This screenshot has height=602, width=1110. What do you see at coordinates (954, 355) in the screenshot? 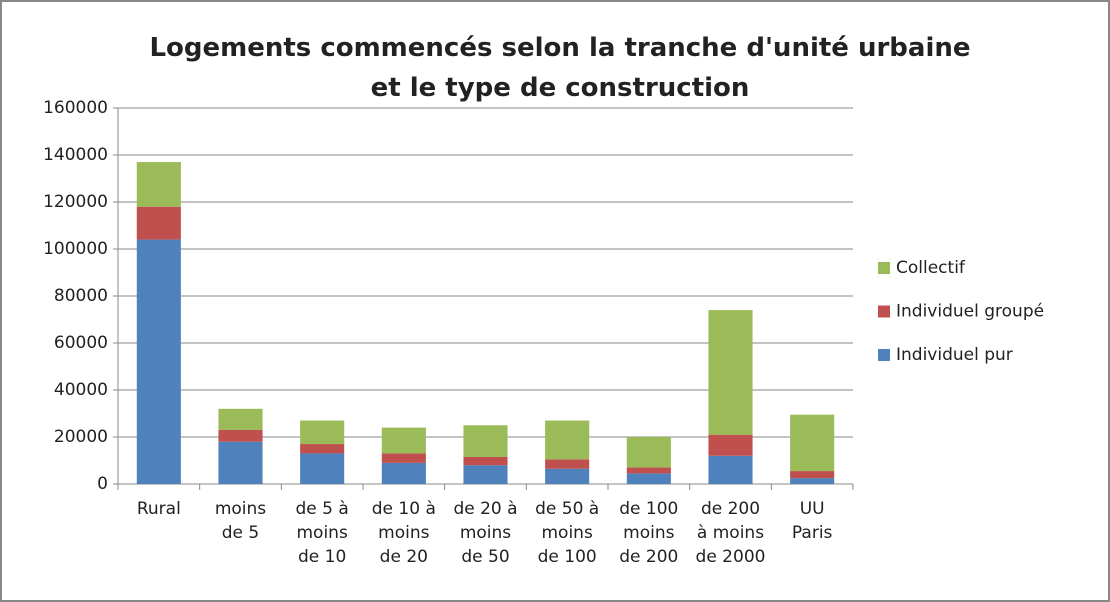
I see `legend-label: Individuel pur` at bounding box center [954, 355].